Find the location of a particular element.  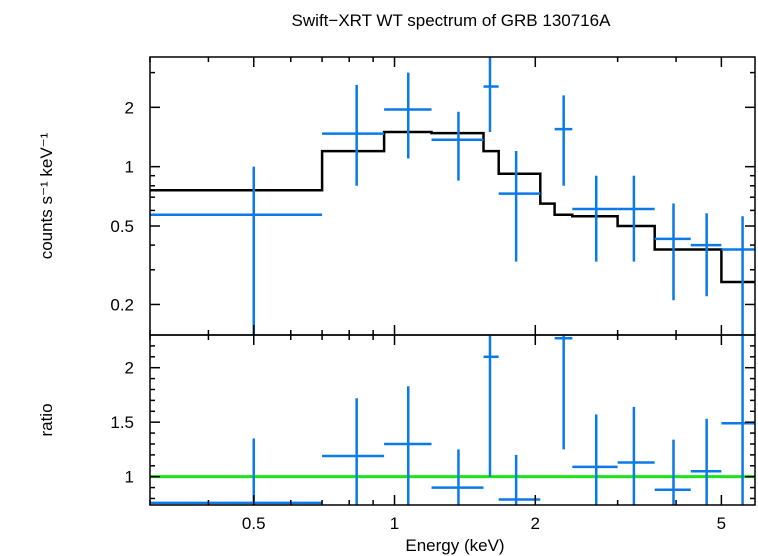

bottom-y-tick-label: 2 is located at coordinates (129, 368).